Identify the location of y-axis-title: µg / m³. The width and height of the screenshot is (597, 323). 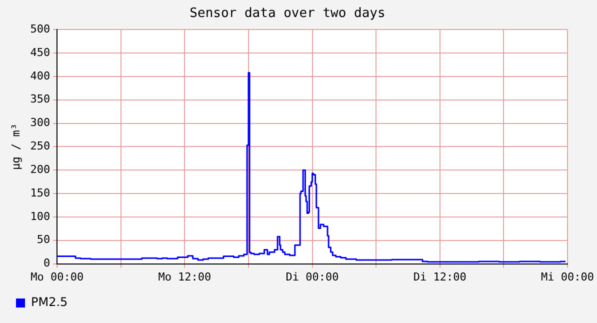
(15, 147).